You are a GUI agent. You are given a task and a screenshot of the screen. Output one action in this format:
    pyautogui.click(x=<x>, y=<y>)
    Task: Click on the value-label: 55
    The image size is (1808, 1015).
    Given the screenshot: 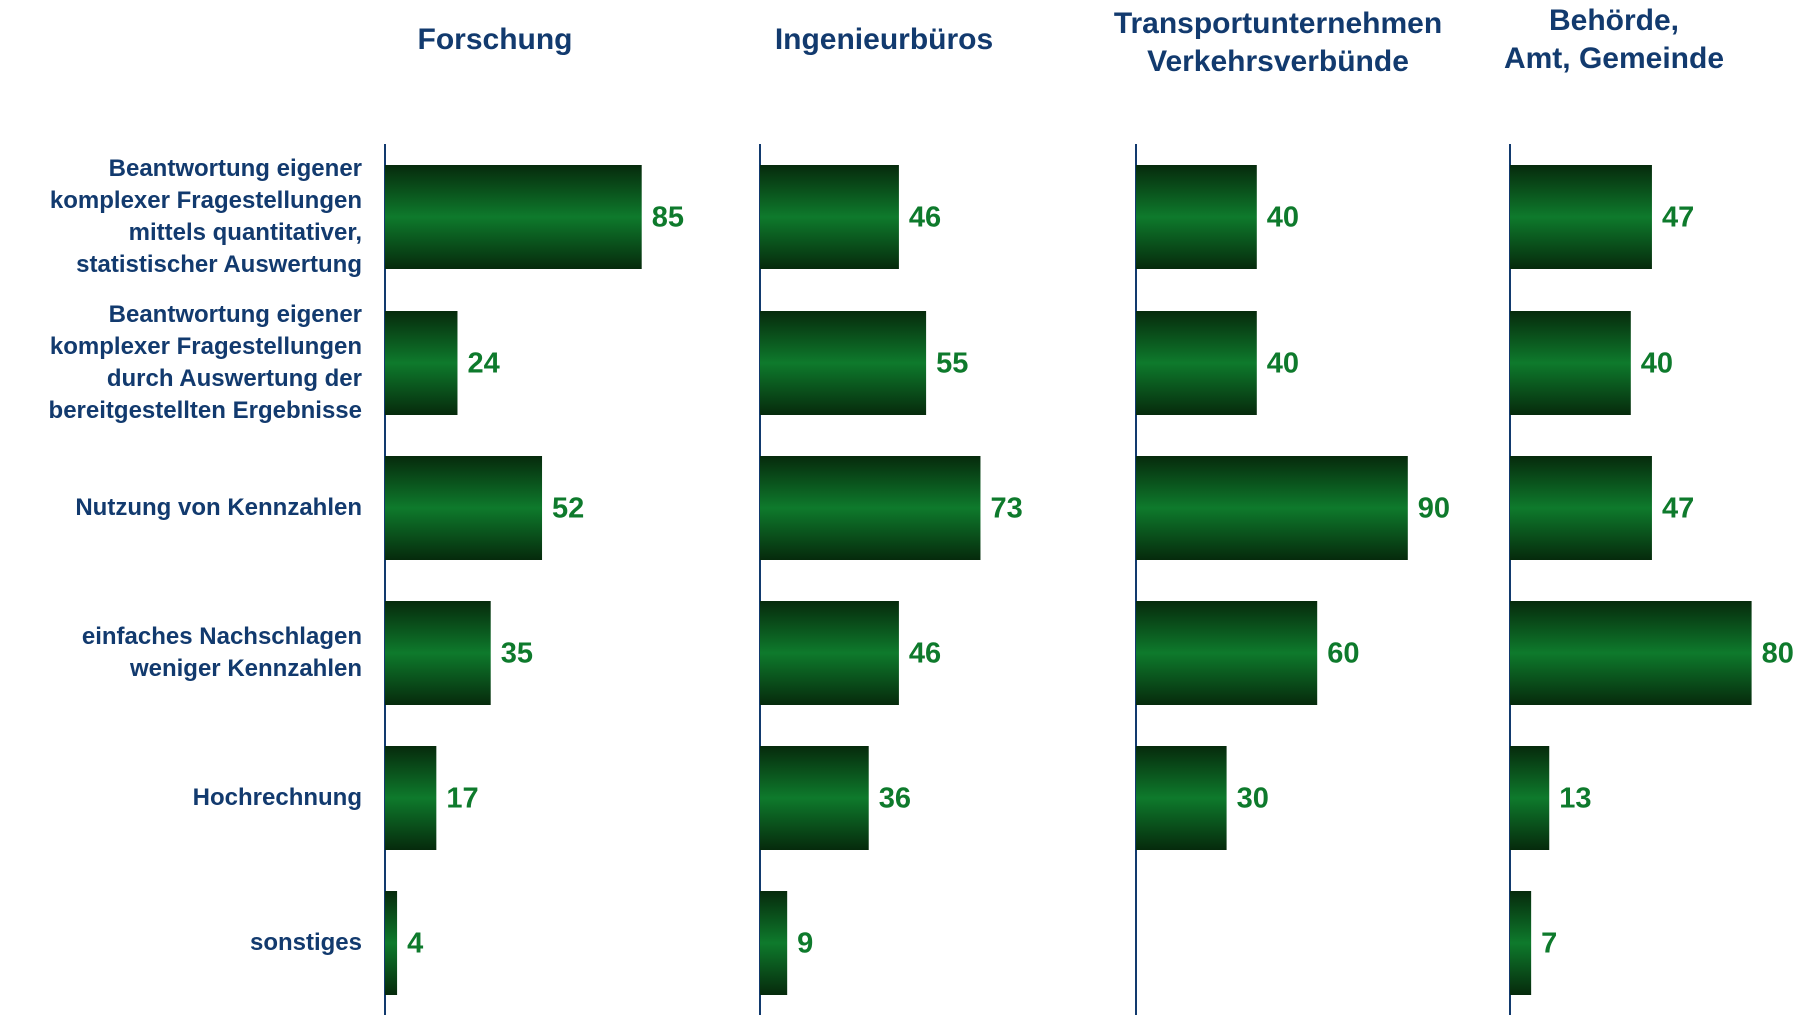 What is the action you would take?
    pyautogui.click(x=952, y=364)
    